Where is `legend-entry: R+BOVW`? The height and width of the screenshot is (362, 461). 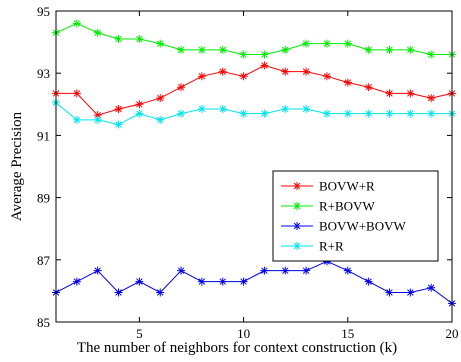 legend-entry: R+BOVW is located at coordinates (328, 206).